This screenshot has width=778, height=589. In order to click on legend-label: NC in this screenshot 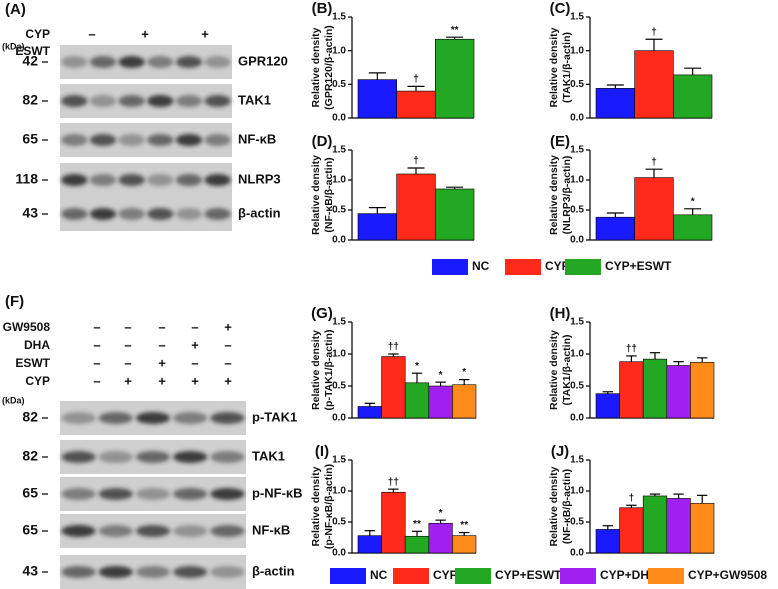, I will do `click(379, 575)`.